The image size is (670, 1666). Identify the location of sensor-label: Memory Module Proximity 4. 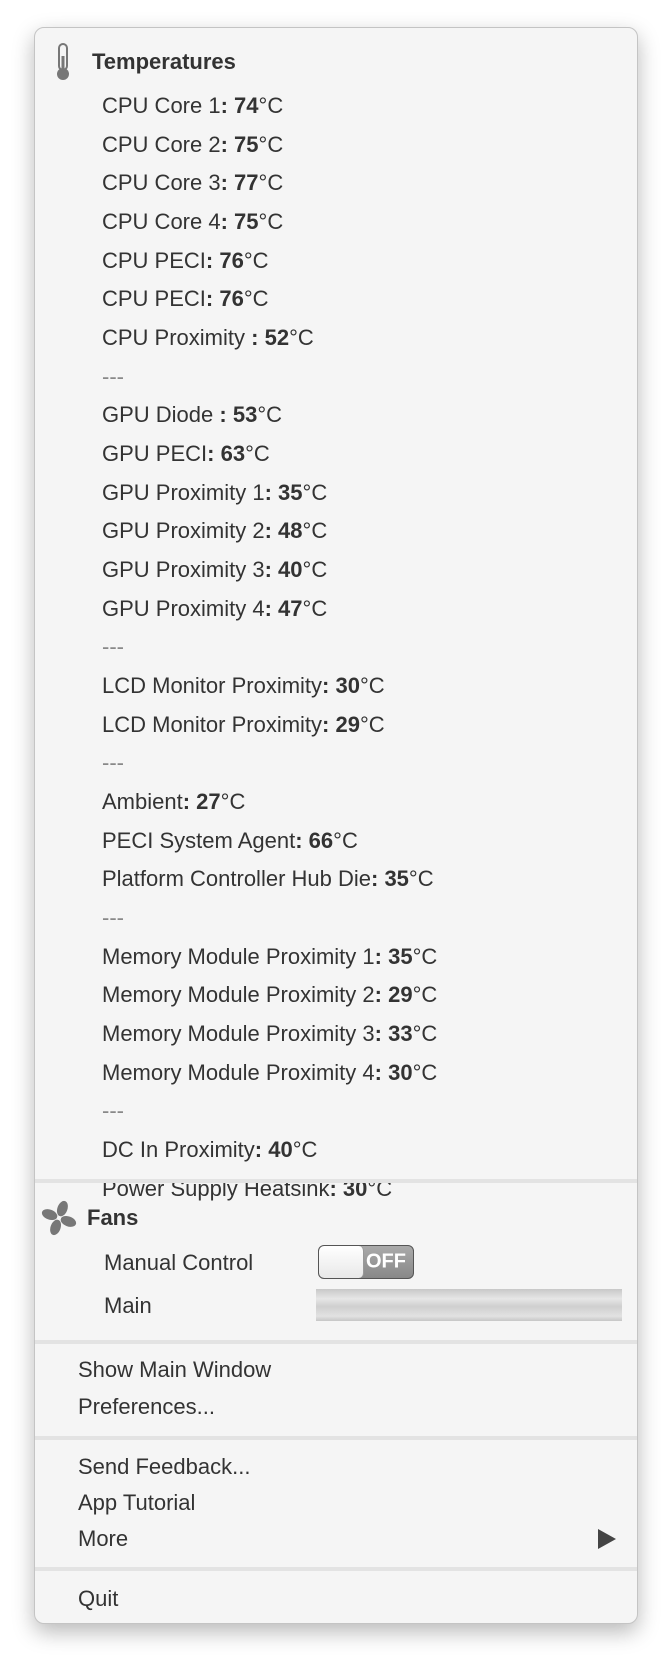
(238, 1072).